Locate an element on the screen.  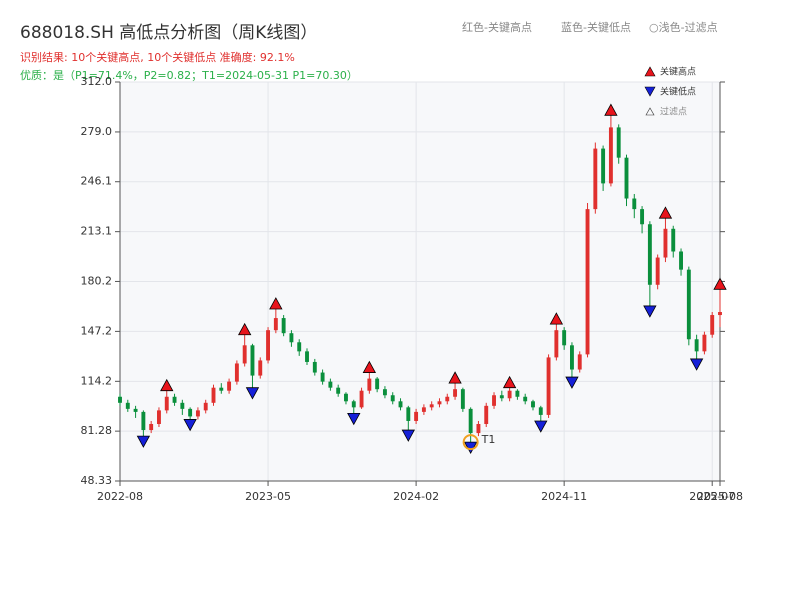
t1-label: T1 is located at coordinates (488, 439).